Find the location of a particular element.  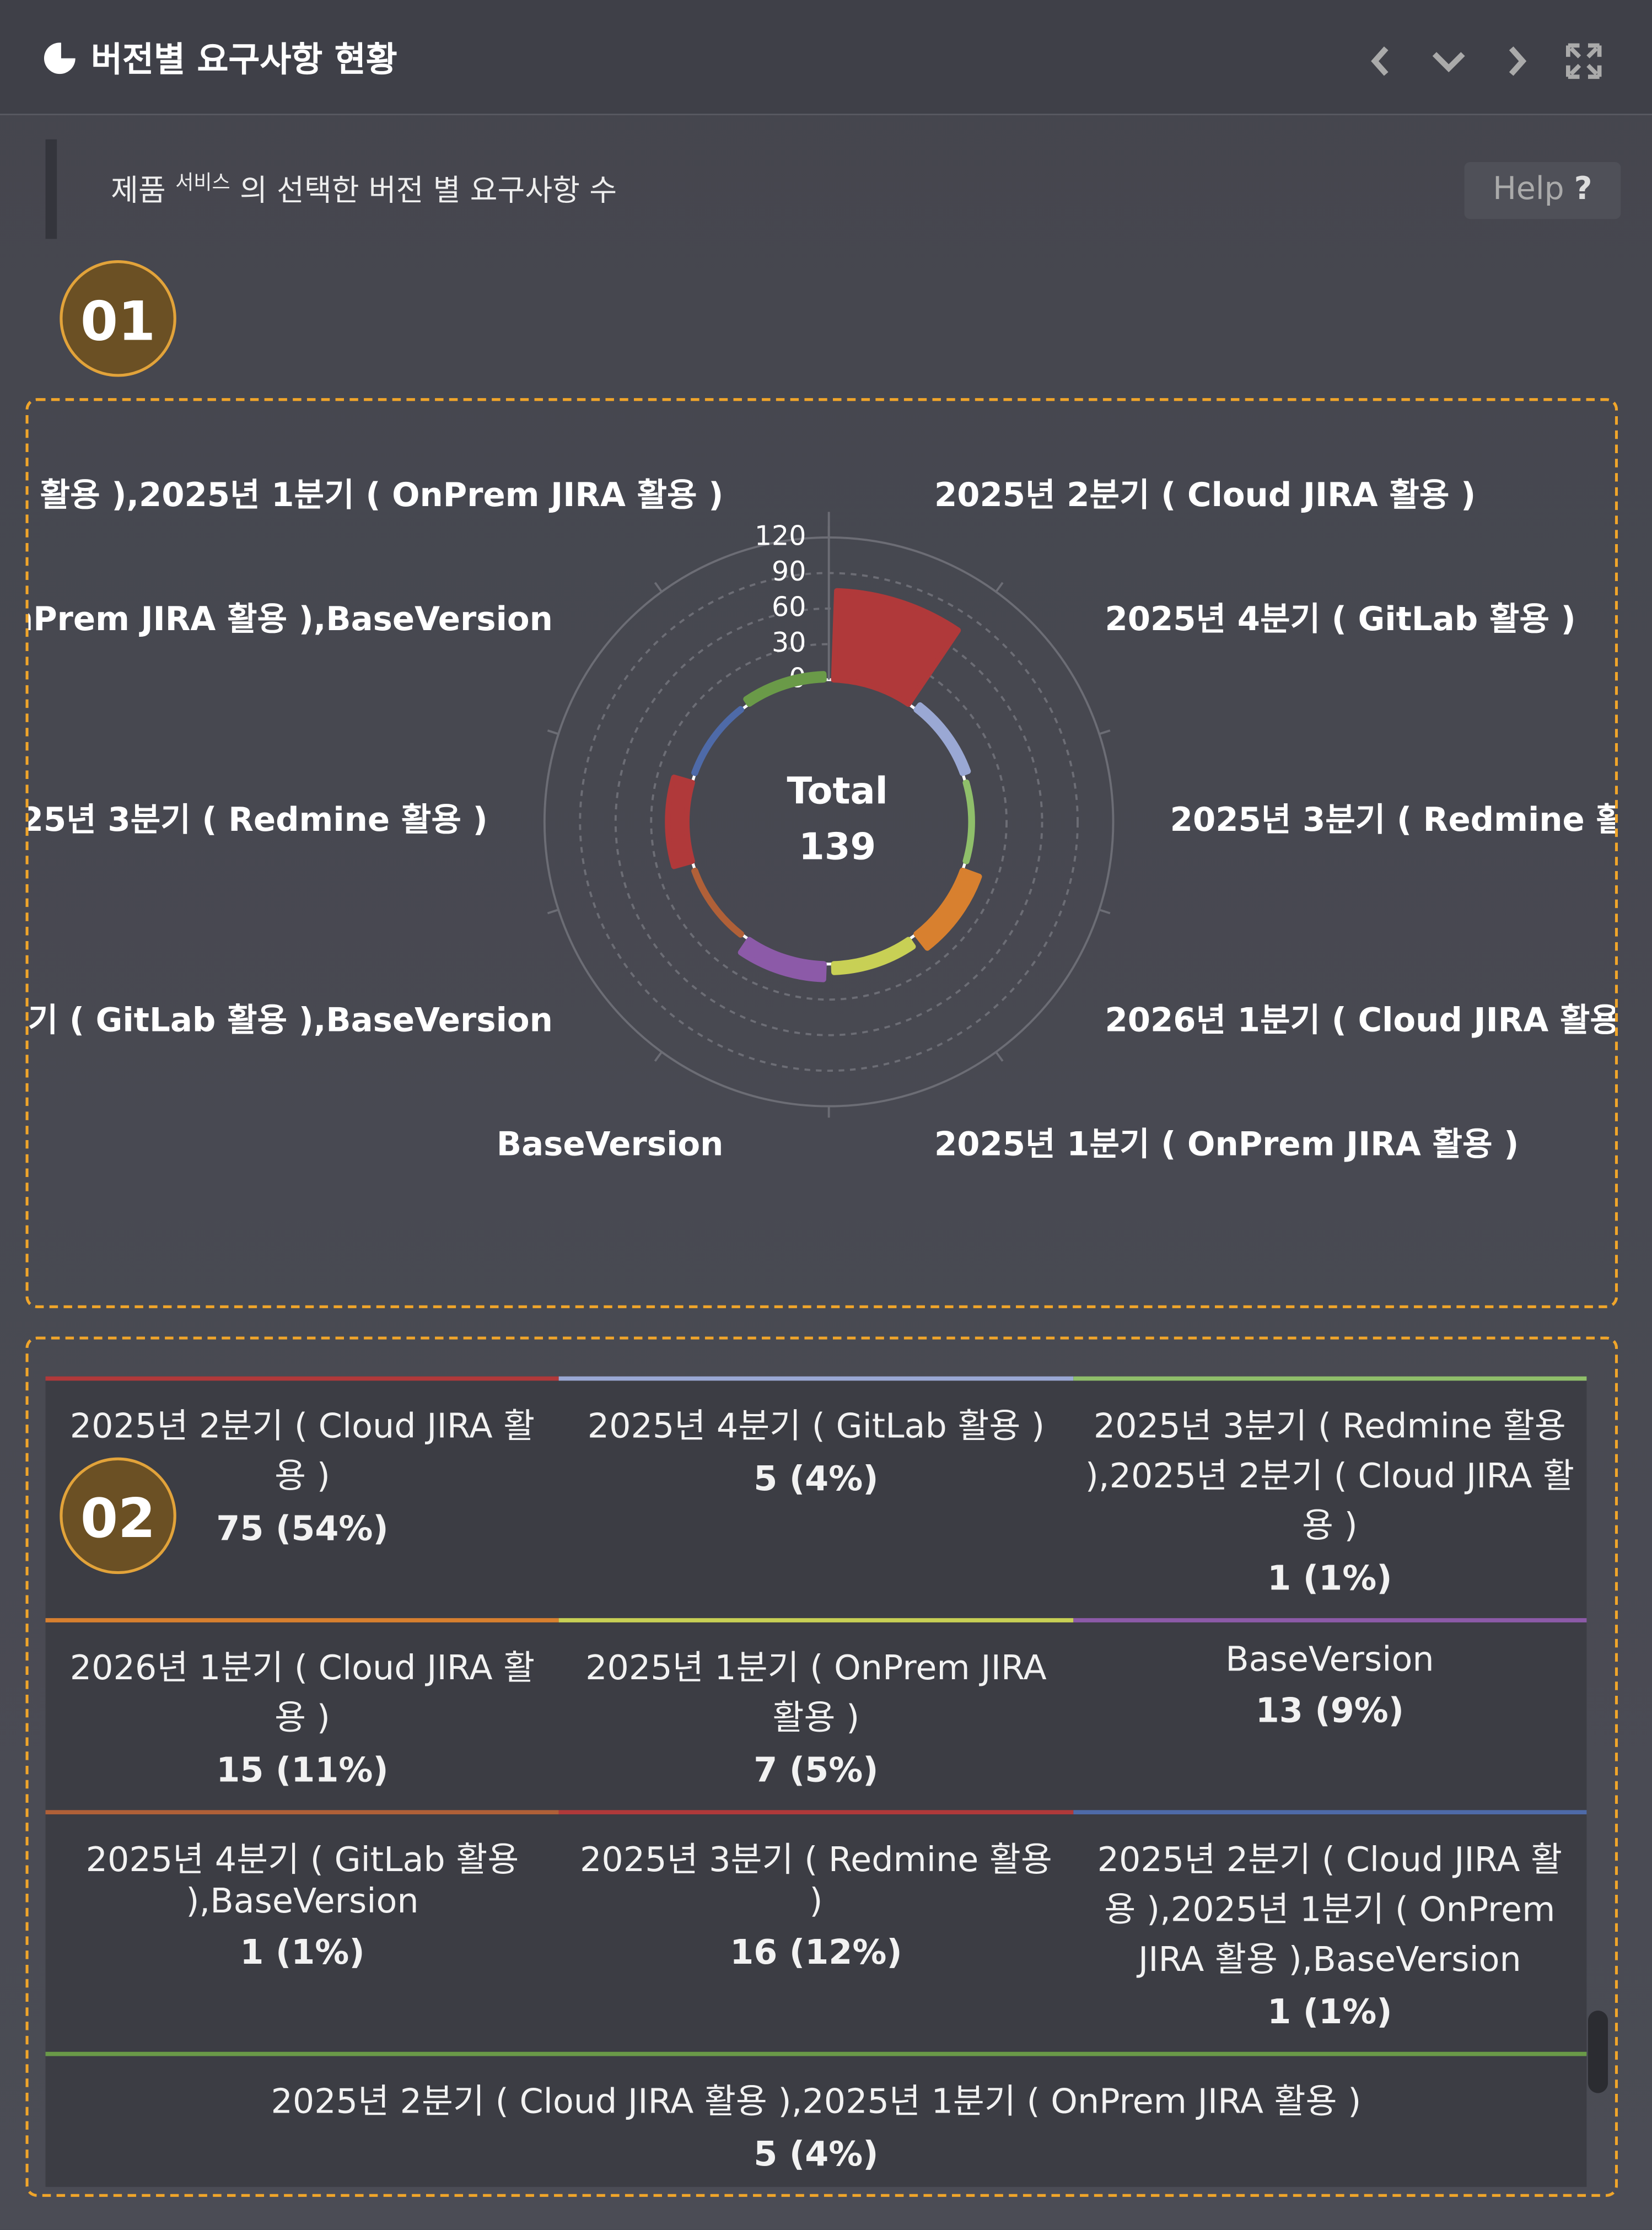

legend-label: 2025년 2분기 ( Cloud JIRA 활용 ) is located at coordinates (302, 1451).